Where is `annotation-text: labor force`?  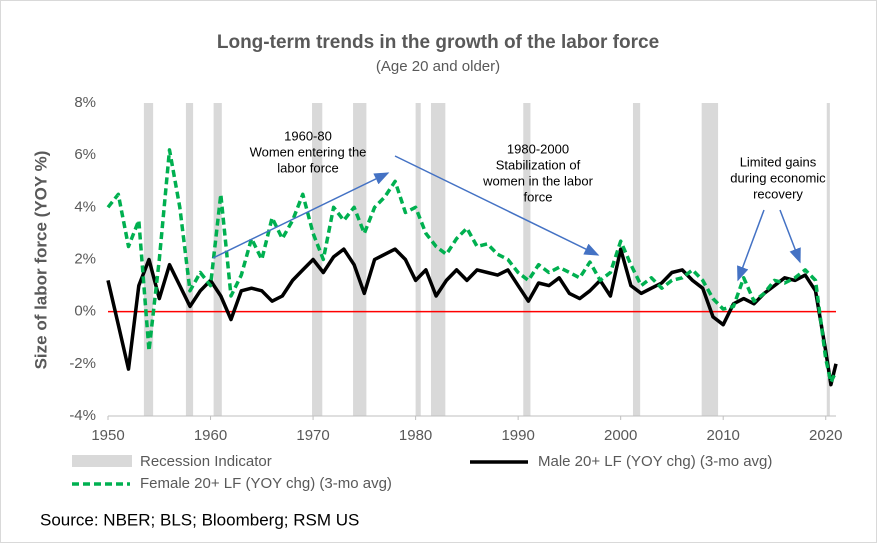
annotation-text: labor force is located at coordinates (307, 167).